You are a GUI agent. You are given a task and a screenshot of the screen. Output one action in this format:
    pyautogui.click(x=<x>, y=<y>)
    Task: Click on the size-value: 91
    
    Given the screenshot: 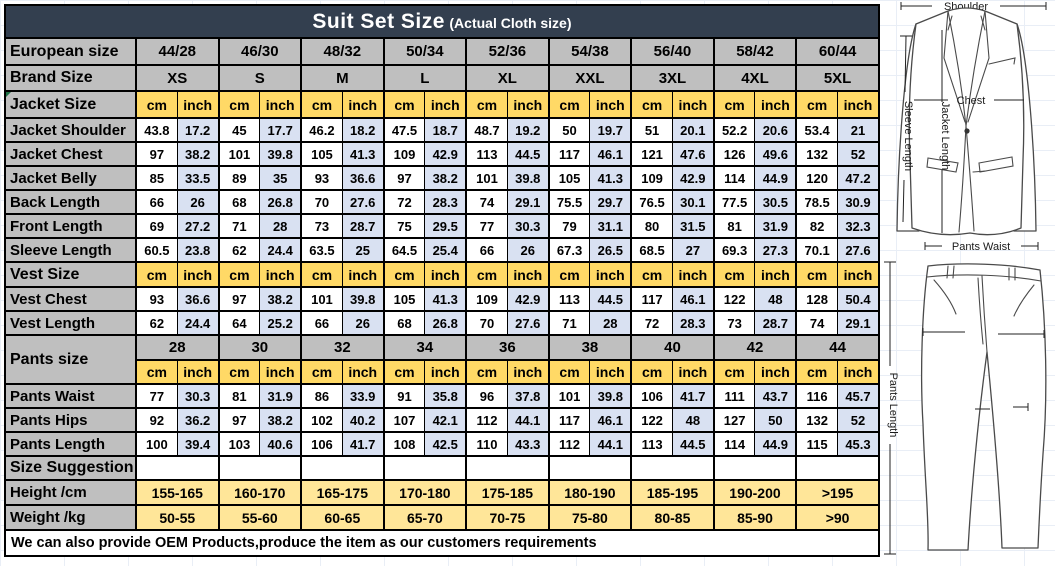 What is the action you would take?
    pyautogui.click(x=404, y=396)
    